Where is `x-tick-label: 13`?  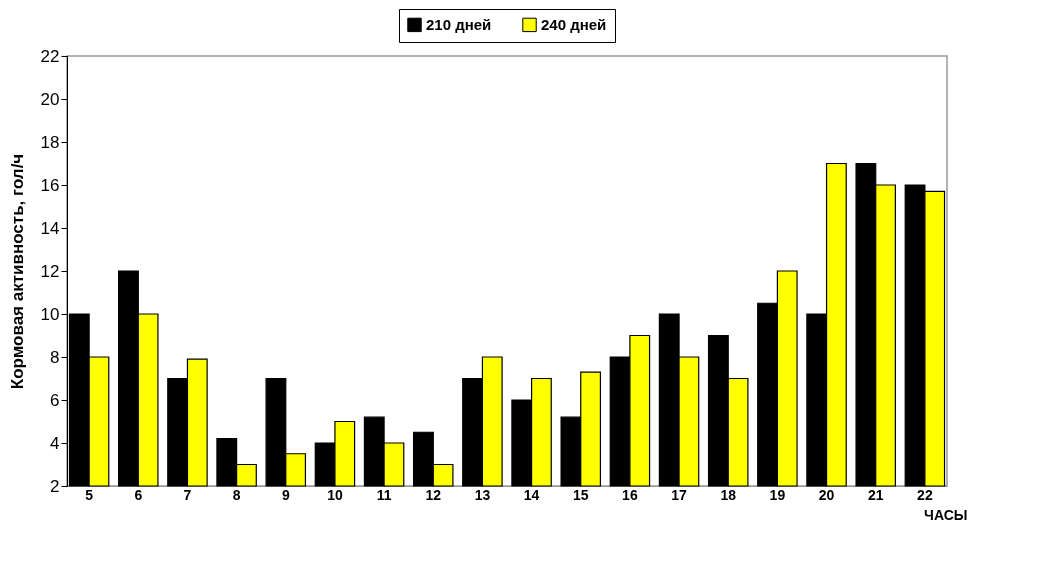
x-tick-label: 13 is located at coordinates (482, 494).